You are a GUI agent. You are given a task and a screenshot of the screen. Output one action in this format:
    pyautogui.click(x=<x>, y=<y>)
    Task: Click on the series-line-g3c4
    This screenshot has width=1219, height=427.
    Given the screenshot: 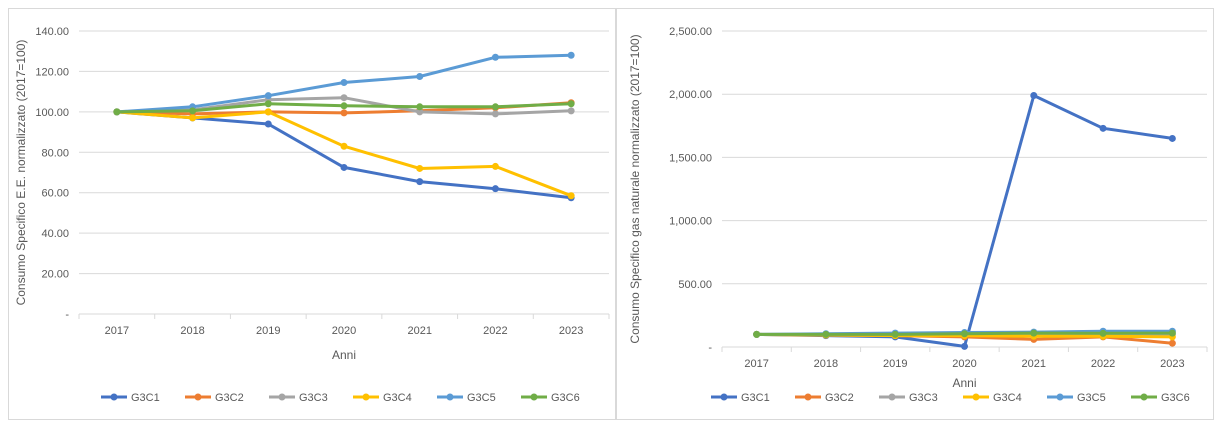 What is the action you would take?
    pyautogui.click(x=344, y=154)
    